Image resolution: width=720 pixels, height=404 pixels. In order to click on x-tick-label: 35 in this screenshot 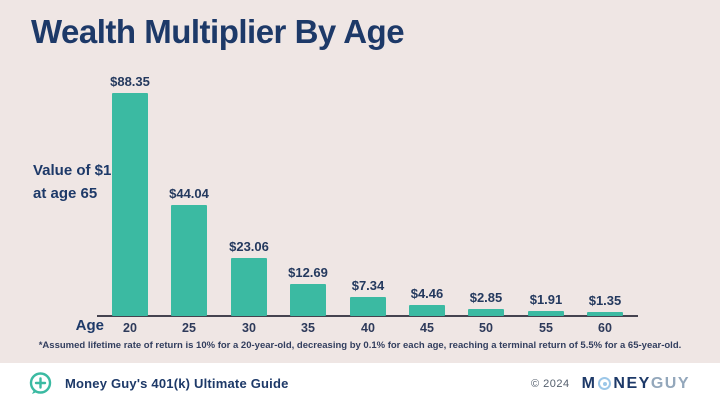, I will do `click(308, 328)`.